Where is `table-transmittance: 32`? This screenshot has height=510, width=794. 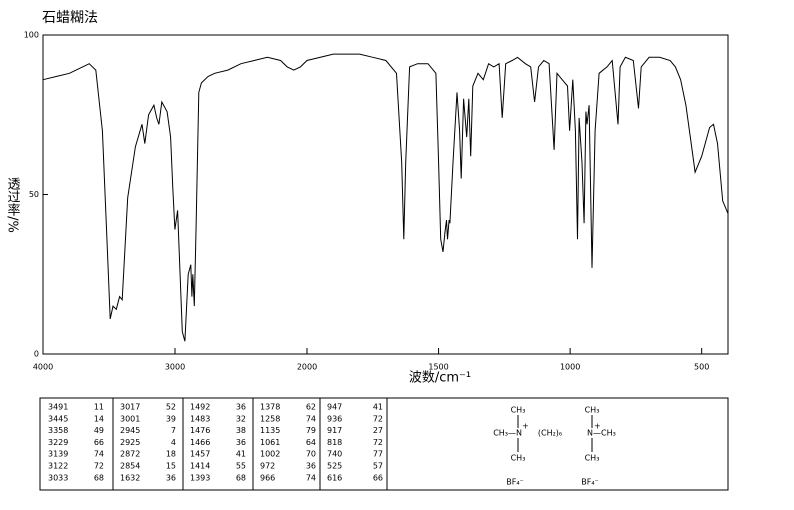 table-transmittance: 32 is located at coordinates (241, 418).